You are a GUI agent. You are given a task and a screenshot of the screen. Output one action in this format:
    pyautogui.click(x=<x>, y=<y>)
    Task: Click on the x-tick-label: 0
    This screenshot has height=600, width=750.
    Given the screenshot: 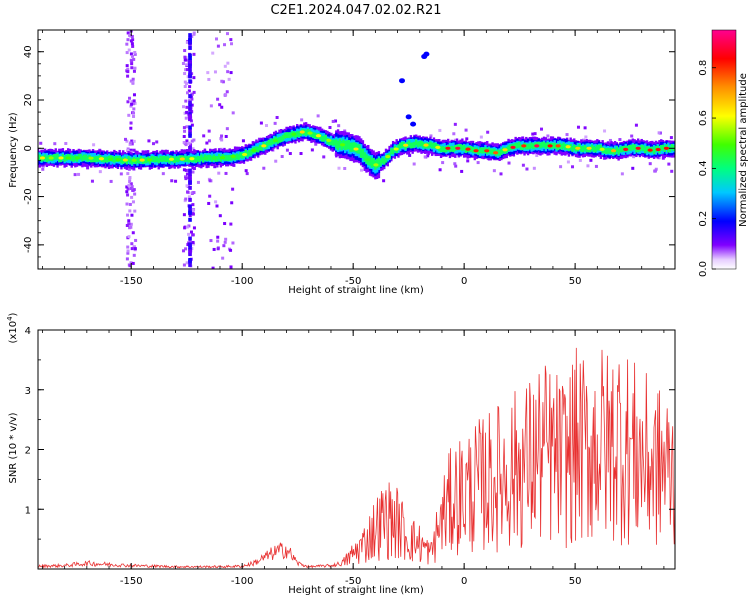 What is the action you would take?
    pyautogui.click(x=464, y=281)
    